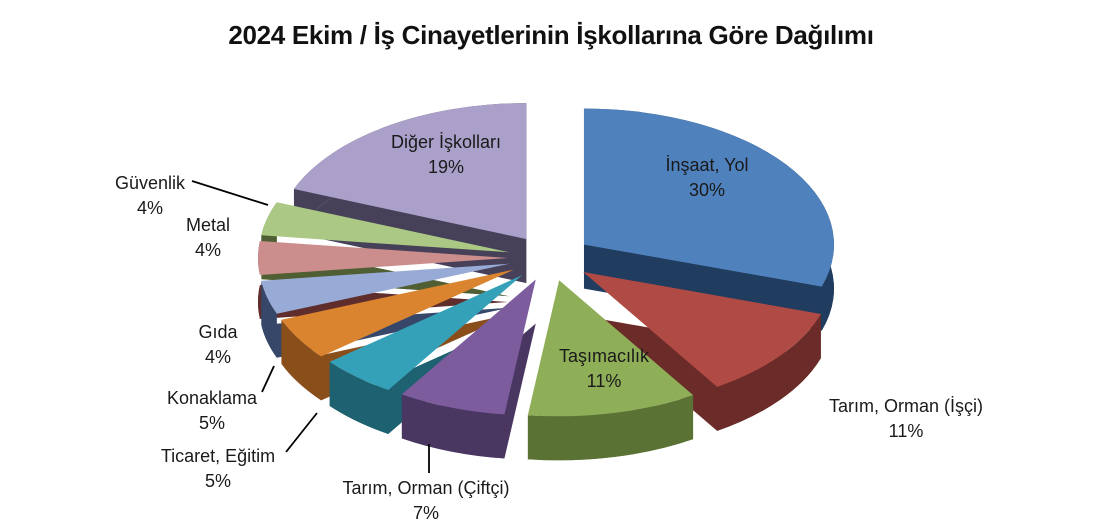 The height and width of the screenshot is (525, 1102). What do you see at coordinates (212, 398) in the screenshot?
I see `slice-label-name: Konaklama` at bounding box center [212, 398].